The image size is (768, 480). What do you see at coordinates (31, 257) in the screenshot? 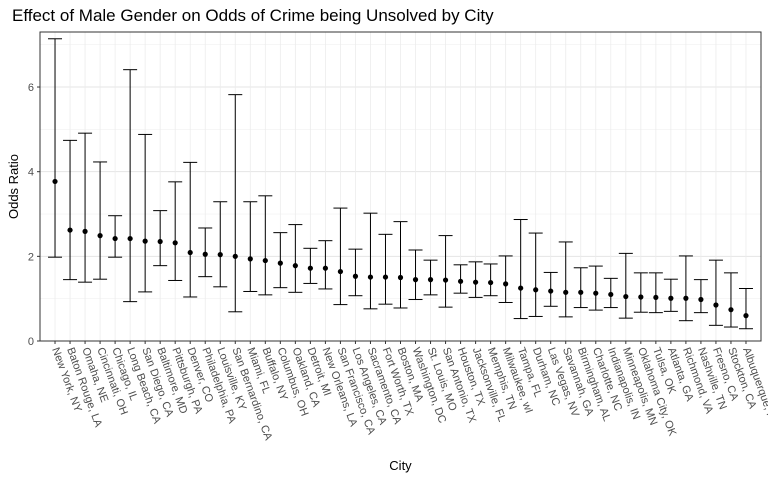
I see `y-tick-label: 2` at bounding box center [31, 257].